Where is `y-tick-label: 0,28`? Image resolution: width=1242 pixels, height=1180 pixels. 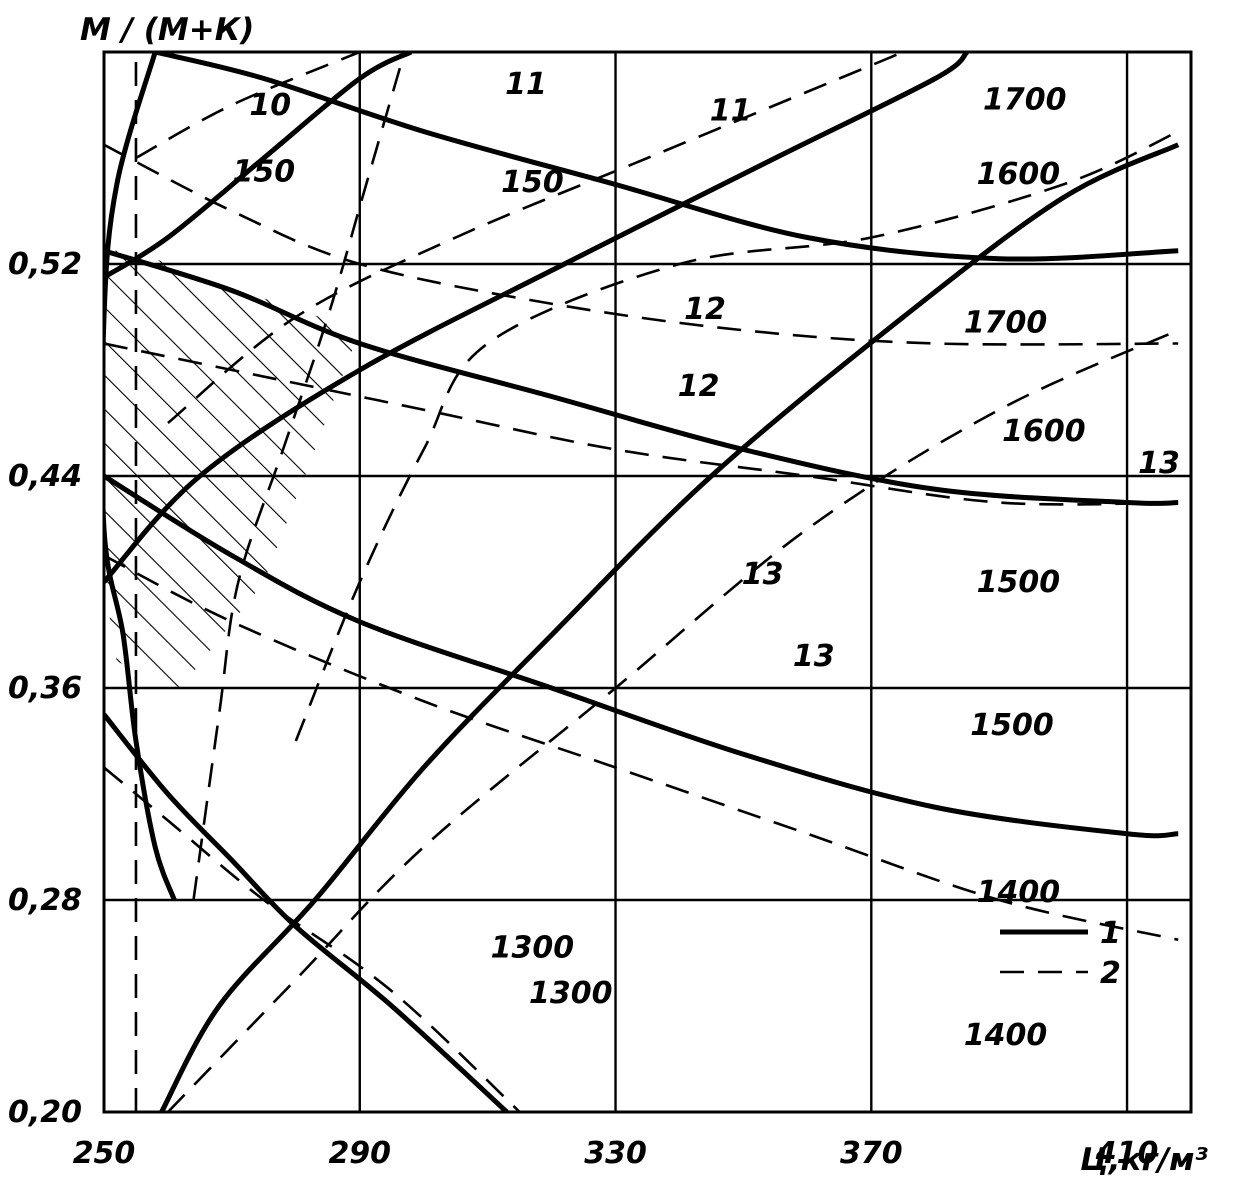 y-tick-label: 0,28 is located at coordinates (45, 900).